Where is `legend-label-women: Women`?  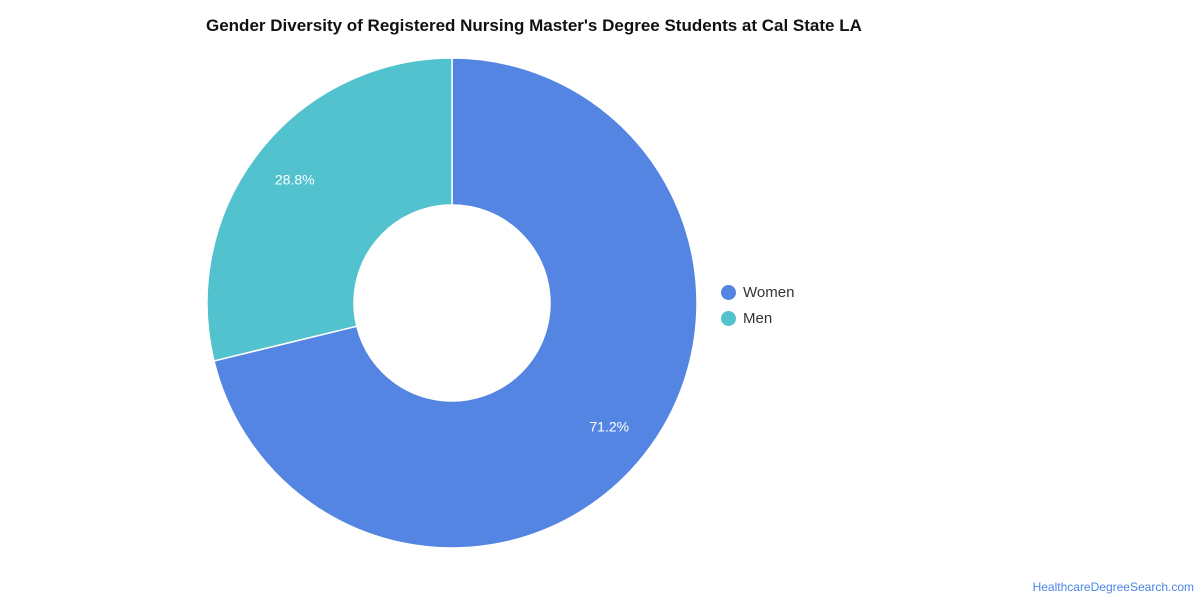
legend-label-women: Women is located at coordinates (769, 292).